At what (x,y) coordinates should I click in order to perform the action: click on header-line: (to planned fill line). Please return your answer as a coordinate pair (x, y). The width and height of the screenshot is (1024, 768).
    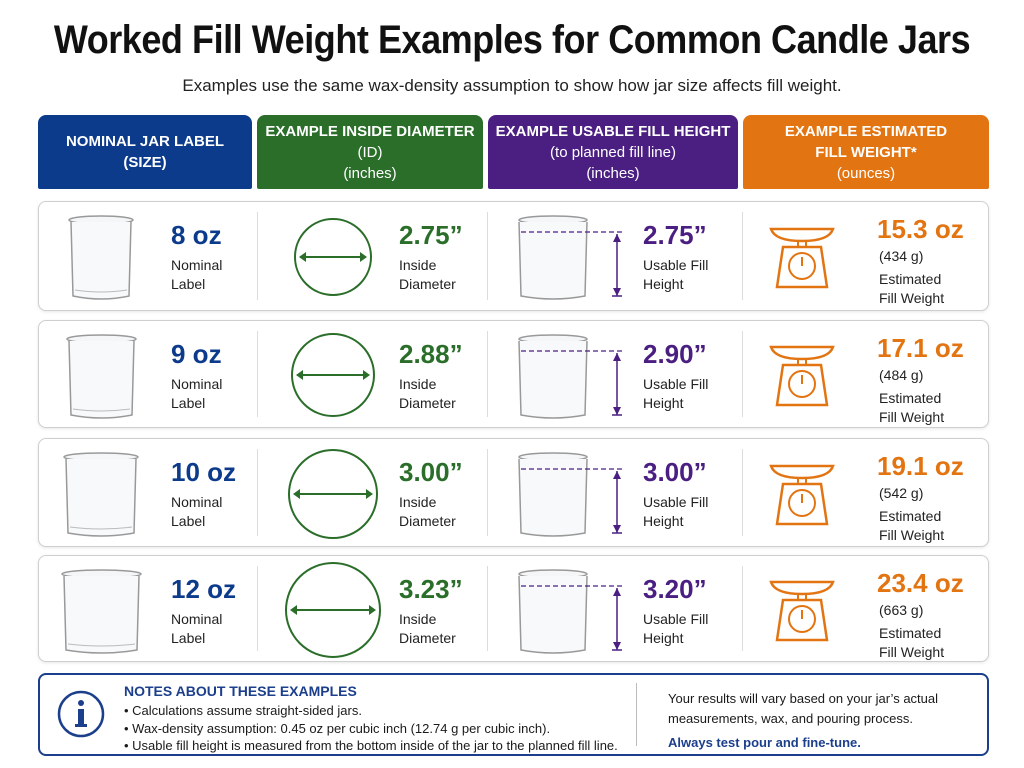
    Looking at the image, I should click on (613, 152).